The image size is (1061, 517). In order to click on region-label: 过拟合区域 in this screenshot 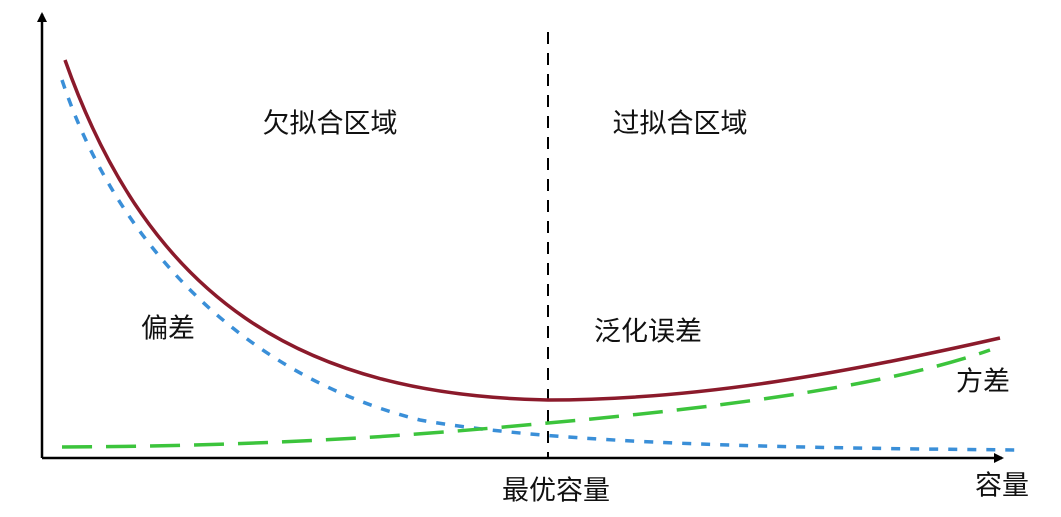, I will do `click(680, 124)`.